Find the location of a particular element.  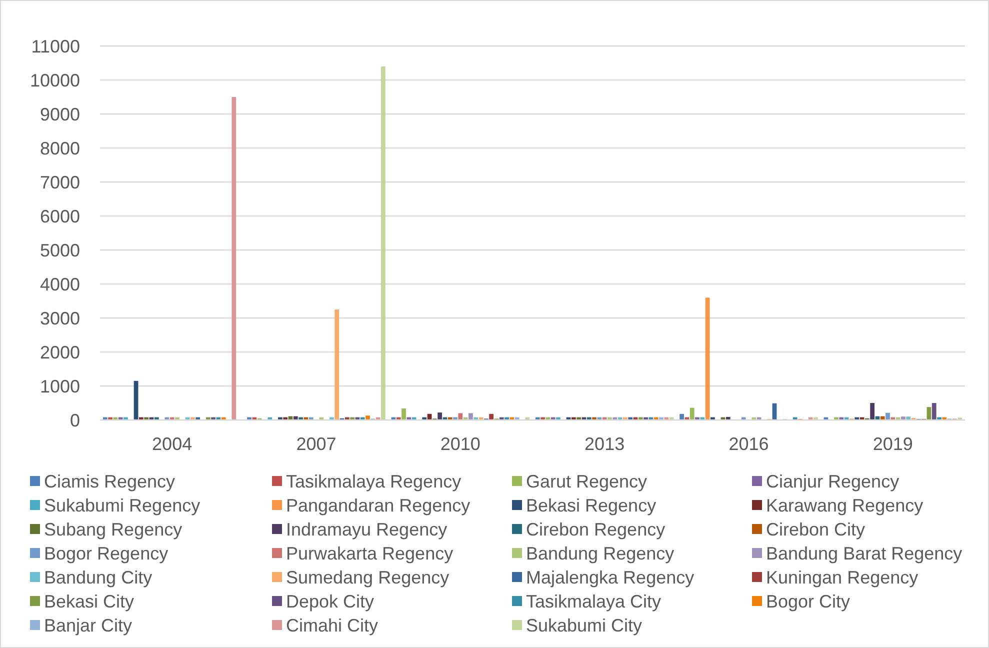

y-tick-label: 5000 is located at coordinates (60, 250).